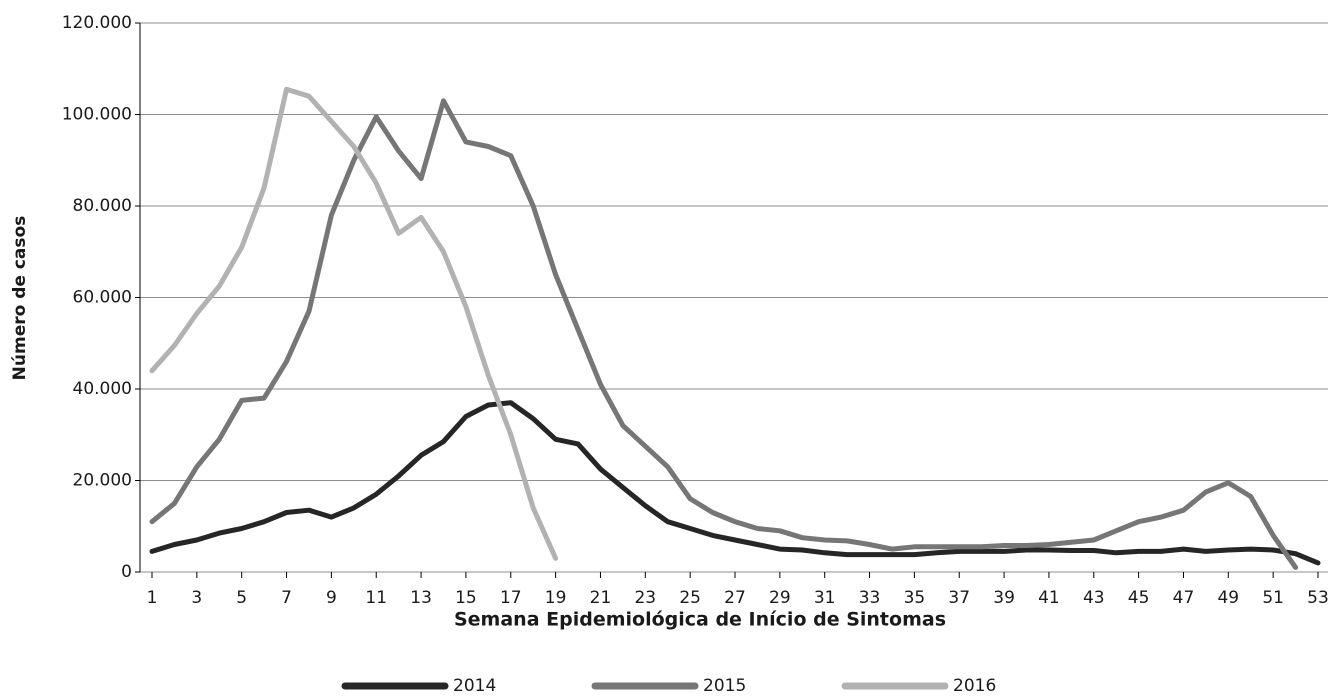 The image size is (1330, 698). I want to click on x-tick-label: 45, so click(1139, 598).